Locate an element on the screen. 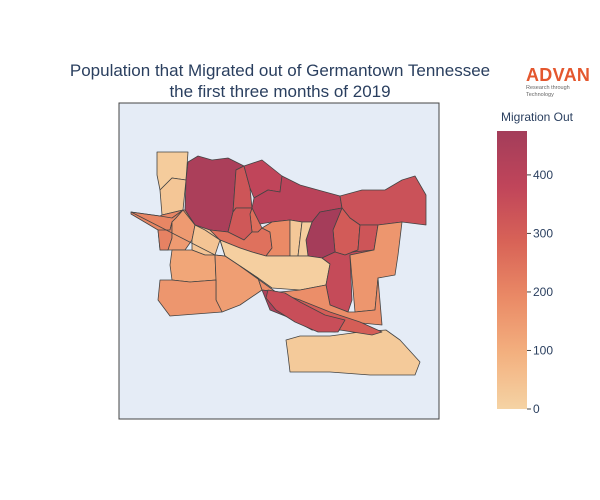 This screenshot has width=600, height=500. region-r24 is located at coordinates (193, 266).